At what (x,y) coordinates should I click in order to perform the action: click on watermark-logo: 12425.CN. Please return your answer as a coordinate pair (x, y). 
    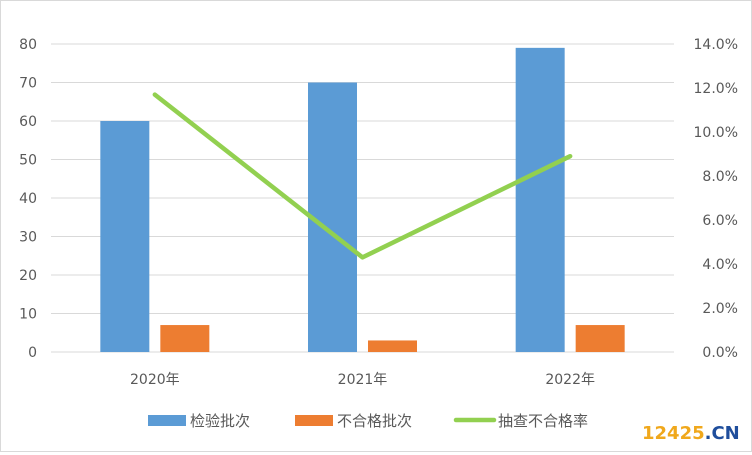
    Looking at the image, I should click on (691, 433).